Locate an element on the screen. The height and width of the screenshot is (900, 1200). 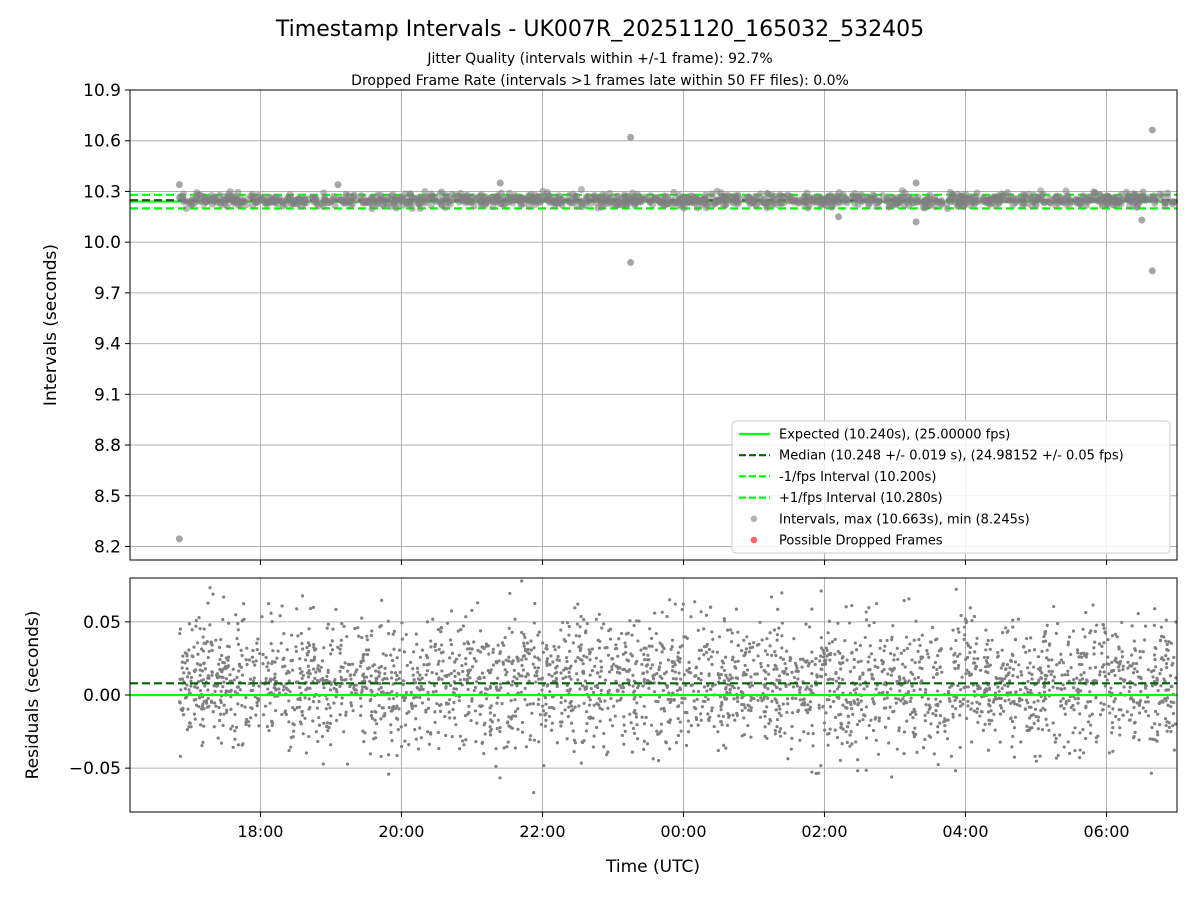
interval-outlier-point is located at coordinates (631, 137).